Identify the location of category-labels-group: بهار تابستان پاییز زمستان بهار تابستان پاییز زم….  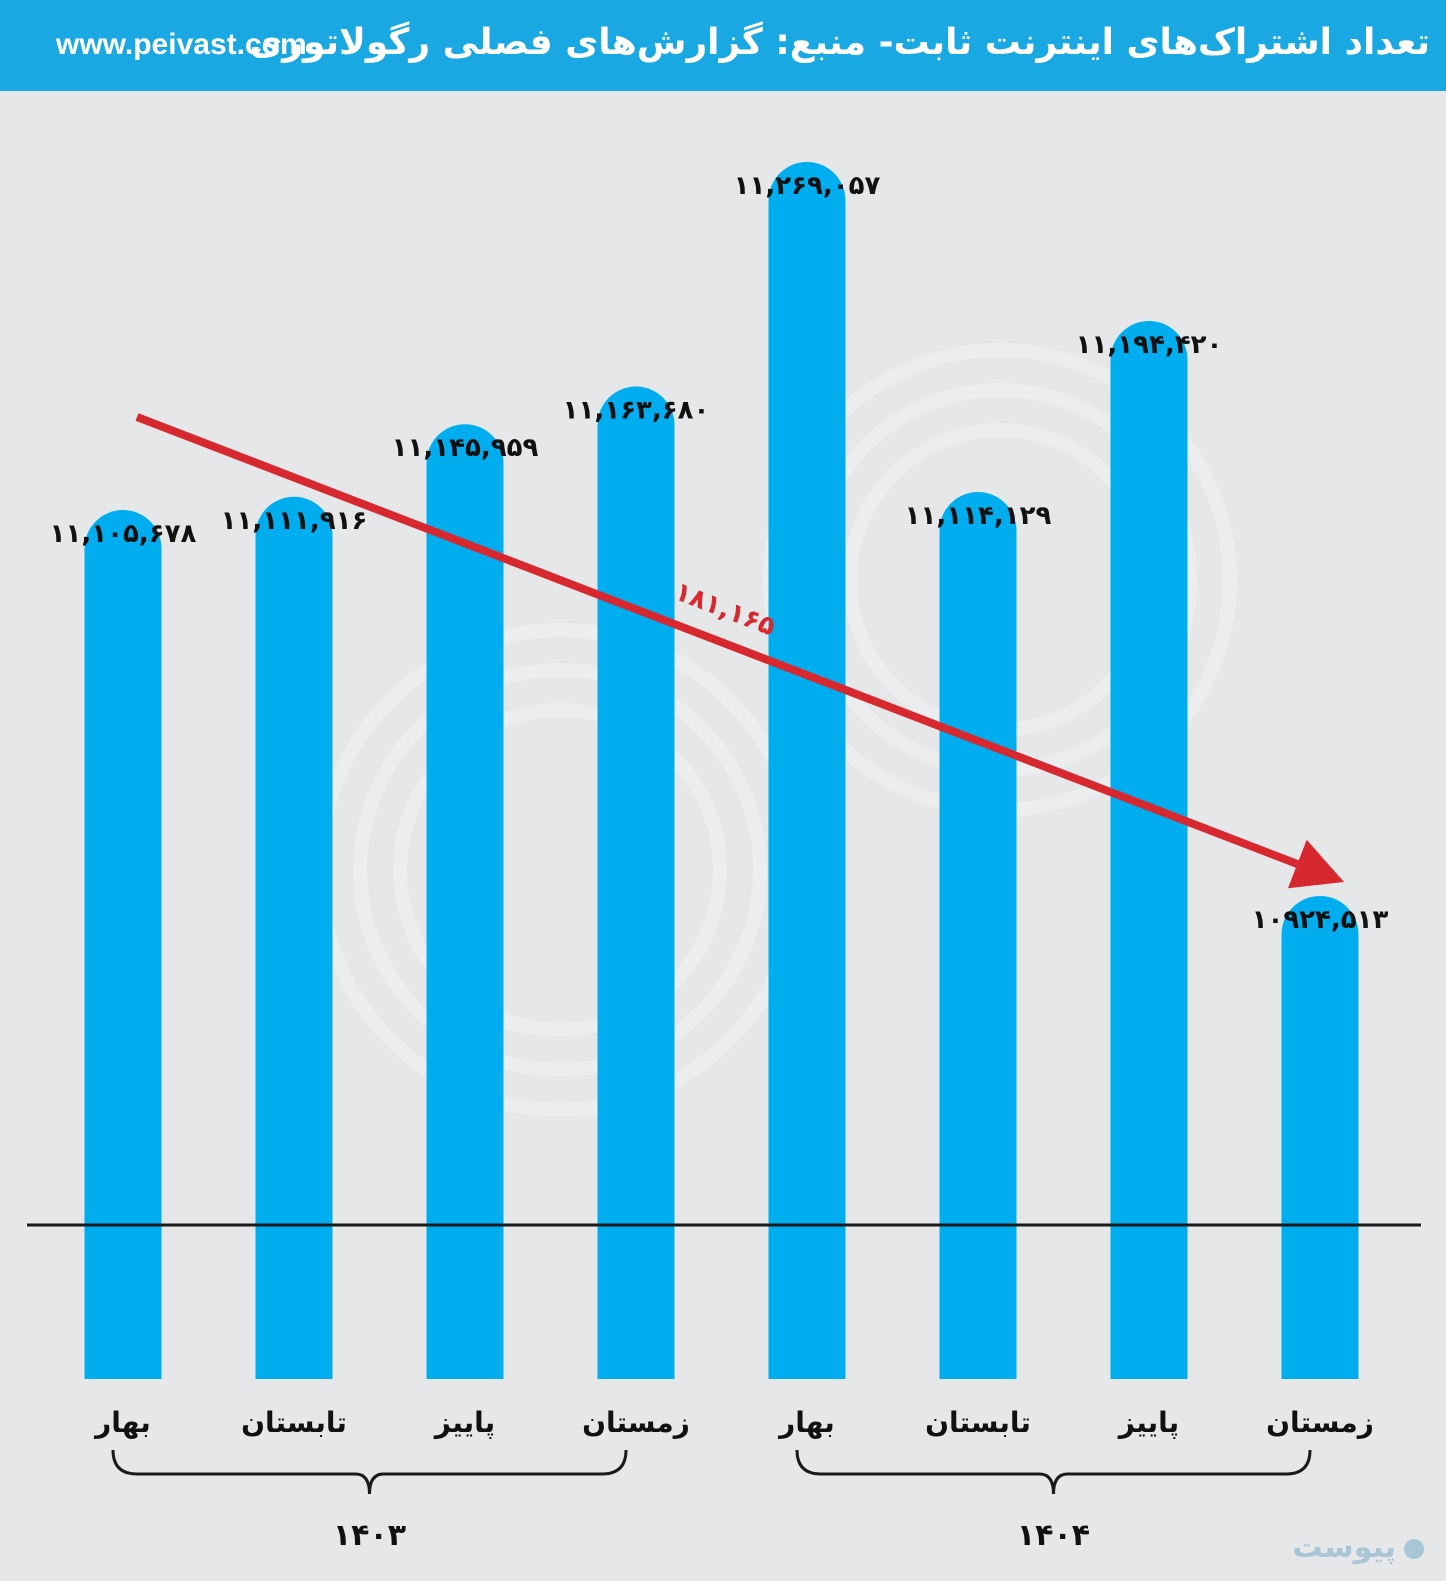
(733, 1422).